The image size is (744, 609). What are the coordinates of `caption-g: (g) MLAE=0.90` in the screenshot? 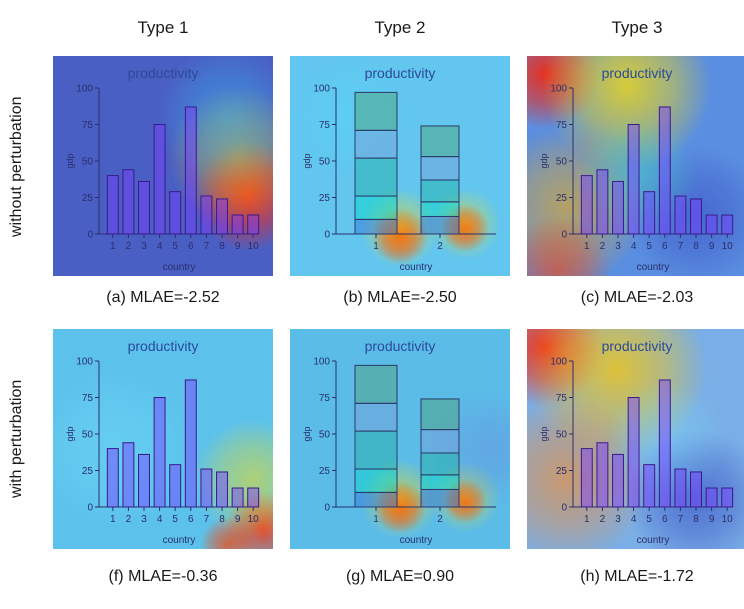 It's located at (400, 576).